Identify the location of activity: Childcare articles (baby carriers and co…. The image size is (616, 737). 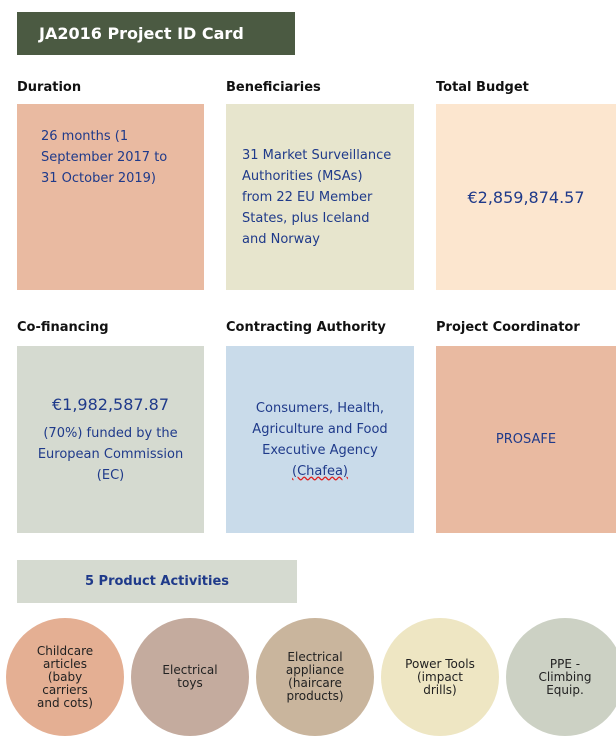
(65, 677).